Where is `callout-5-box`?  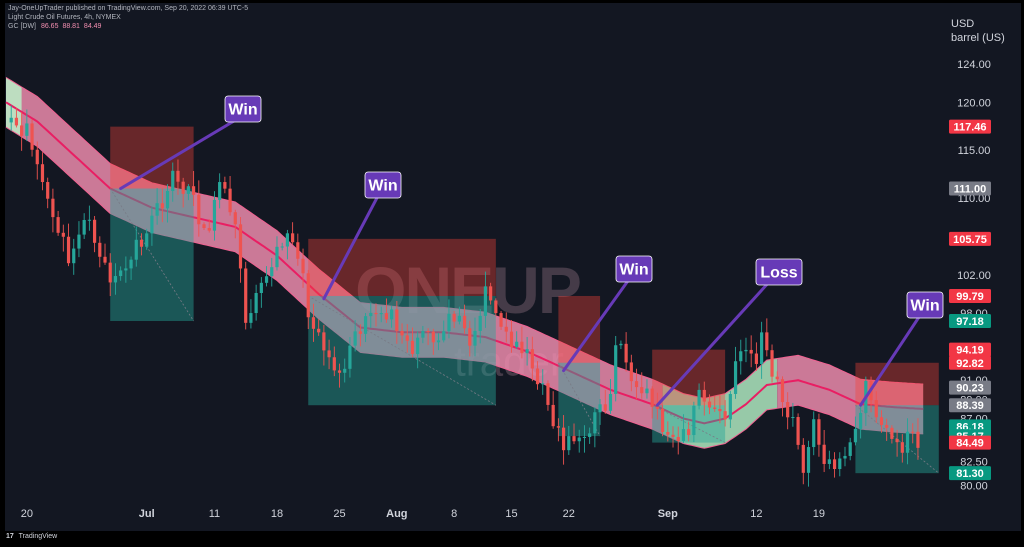 callout-5-box is located at coordinates (925, 305).